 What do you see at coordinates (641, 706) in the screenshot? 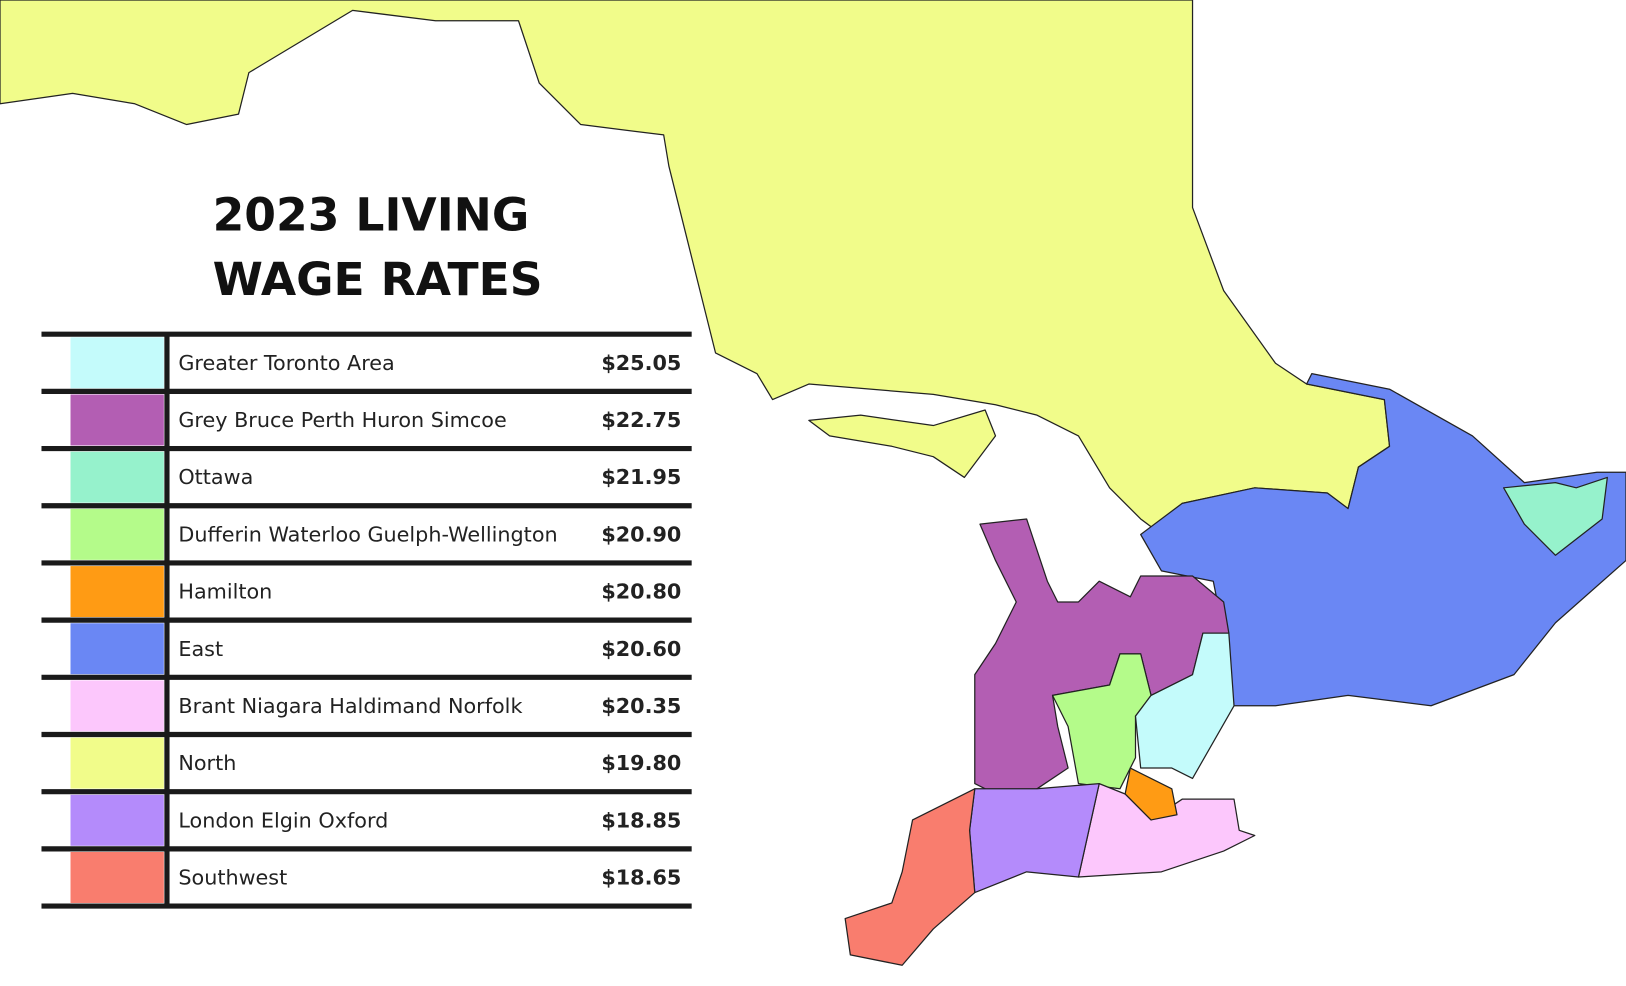
I see `region-rate: $20.35` at bounding box center [641, 706].